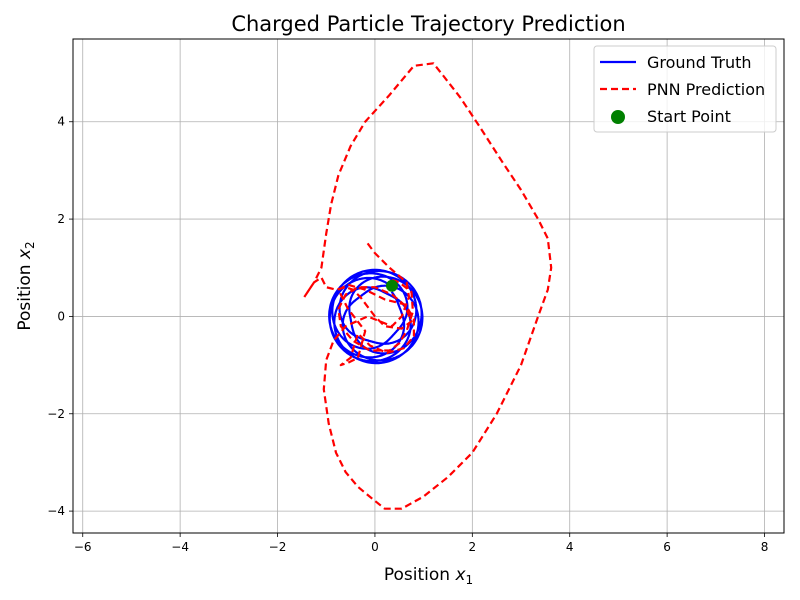  Describe the element at coordinates (699, 62) in the screenshot. I see `legend-label-ground-truth: Ground Truth` at that location.